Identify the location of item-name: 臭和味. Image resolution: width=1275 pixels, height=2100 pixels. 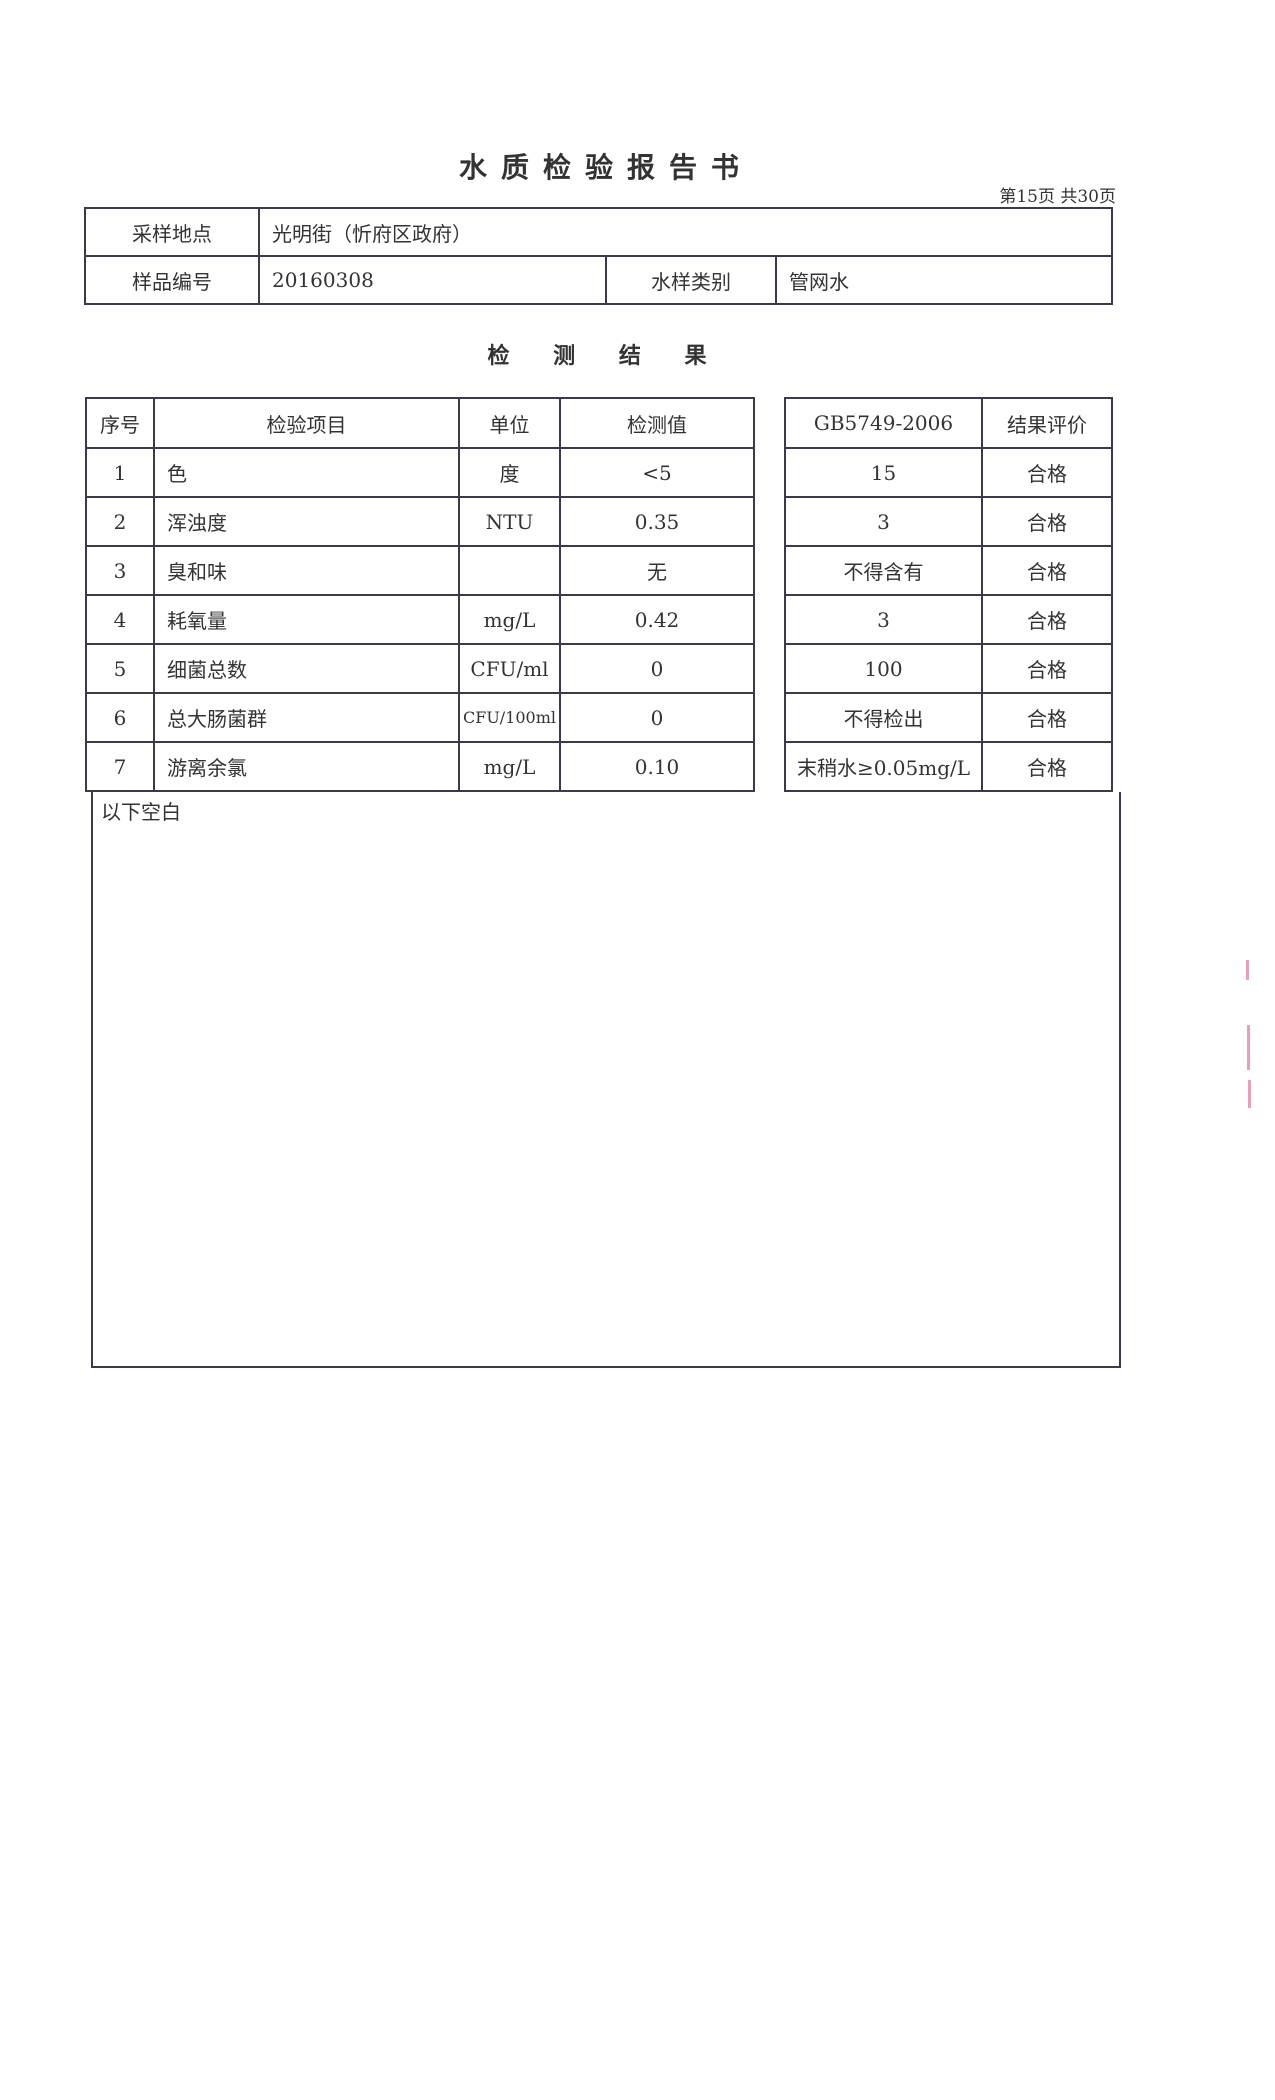
(306, 570).